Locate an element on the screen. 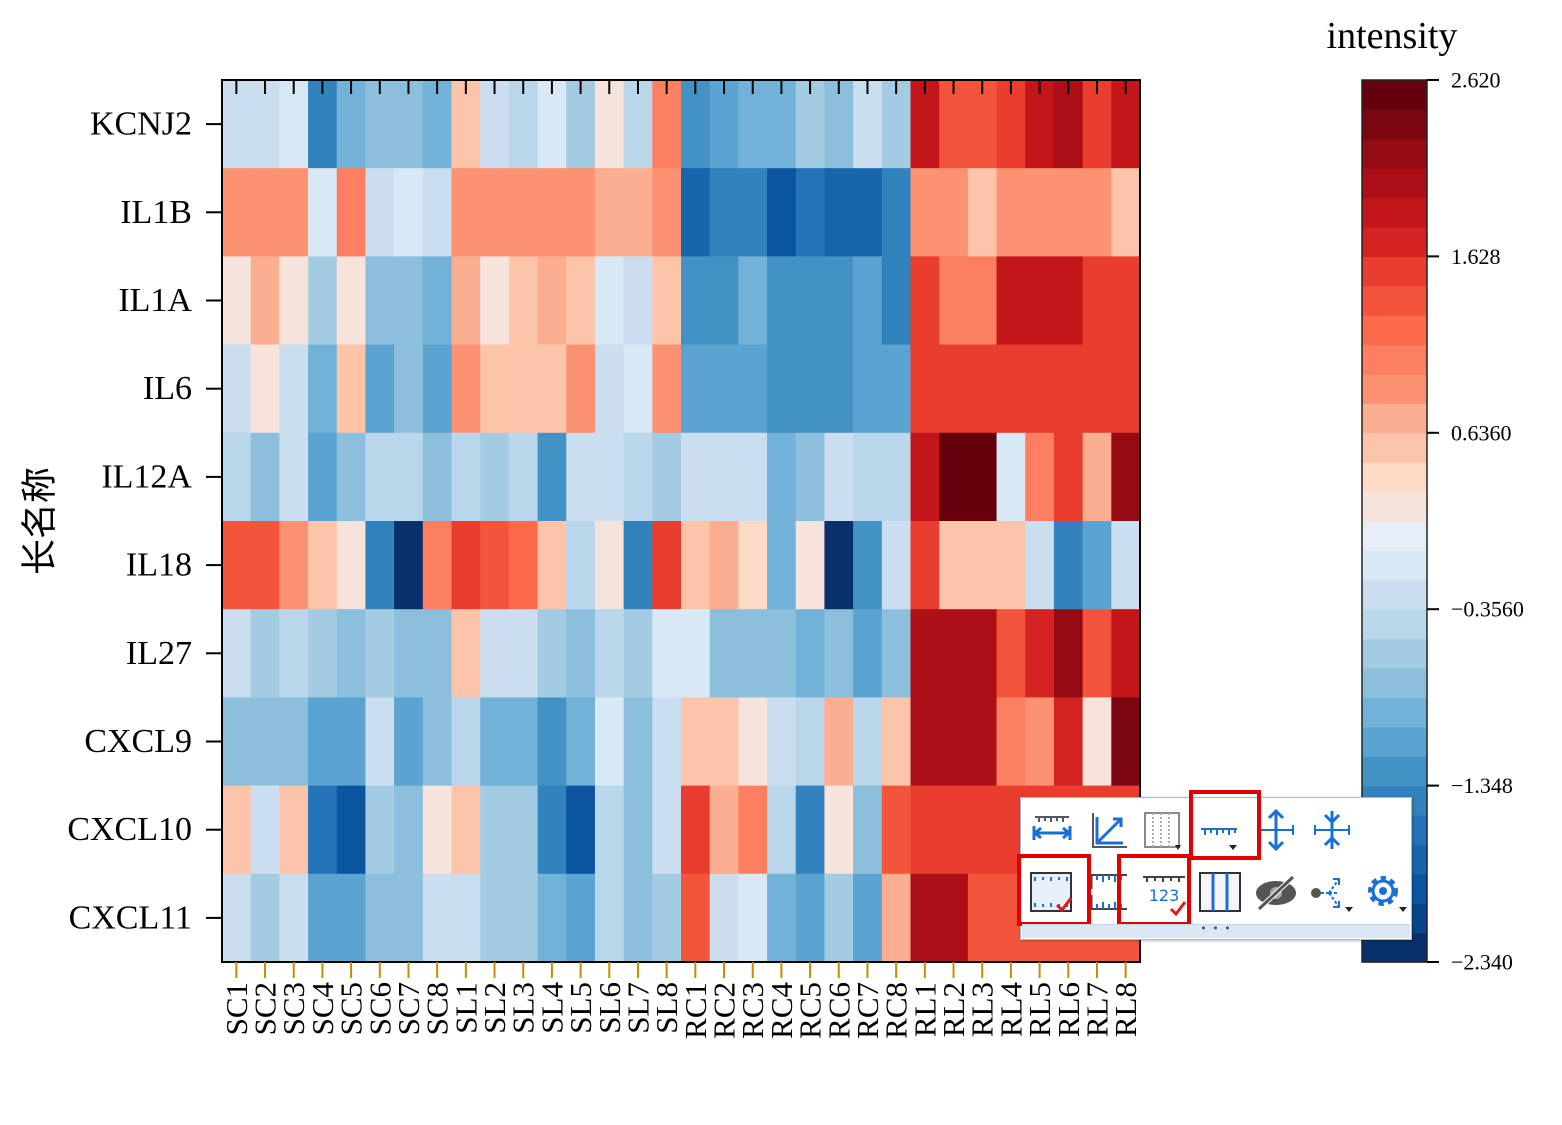  rescale-x-icon is located at coordinates (1052, 828).